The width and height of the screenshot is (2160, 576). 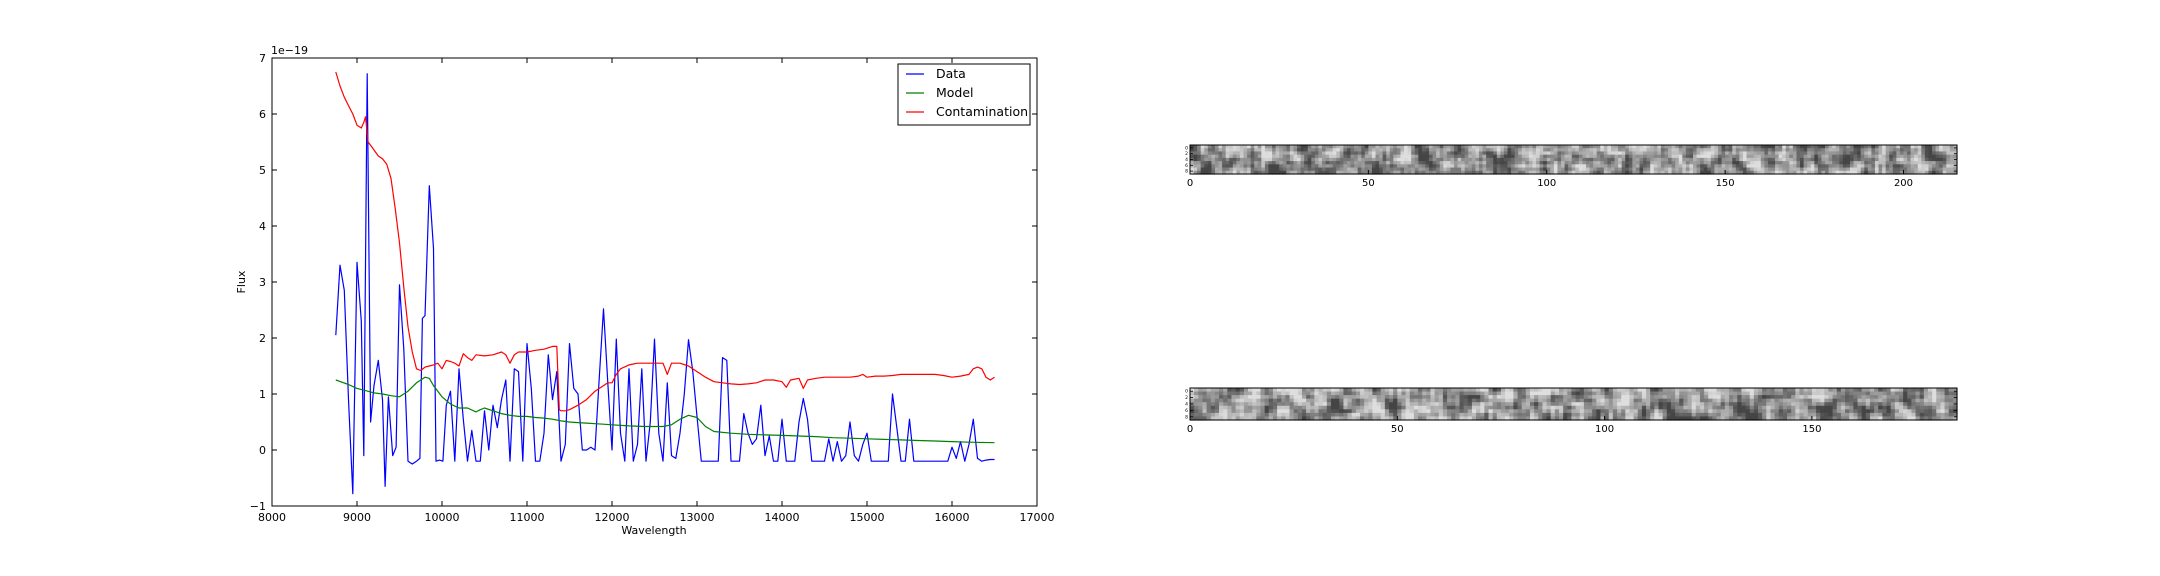 What do you see at coordinates (527, 517) in the screenshot?
I see `x-tick-label: 11000` at bounding box center [527, 517].